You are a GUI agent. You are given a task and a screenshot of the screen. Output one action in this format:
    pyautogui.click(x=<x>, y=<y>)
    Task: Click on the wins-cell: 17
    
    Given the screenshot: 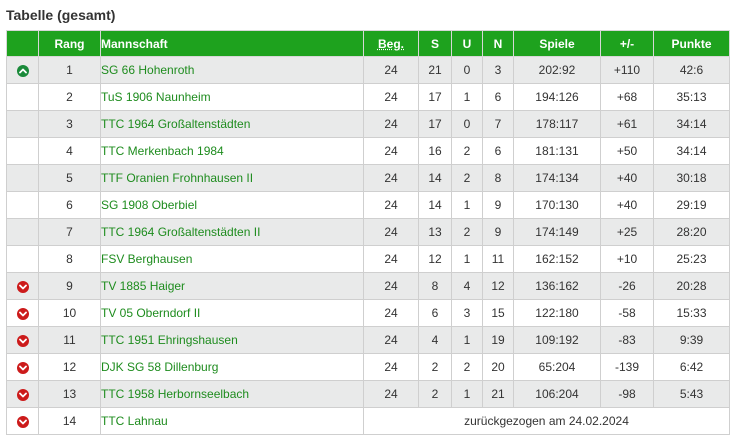 What is the action you would take?
    pyautogui.click(x=435, y=97)
    